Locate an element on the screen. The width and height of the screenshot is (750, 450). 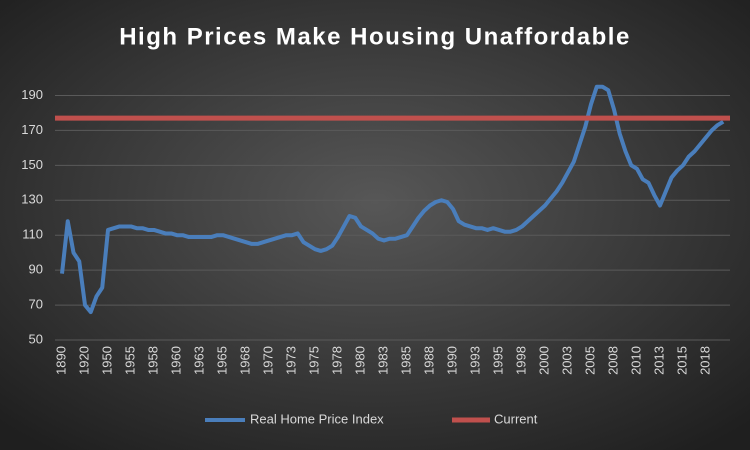
x-tick-label: 2015 is located at coordinates (681, 360).